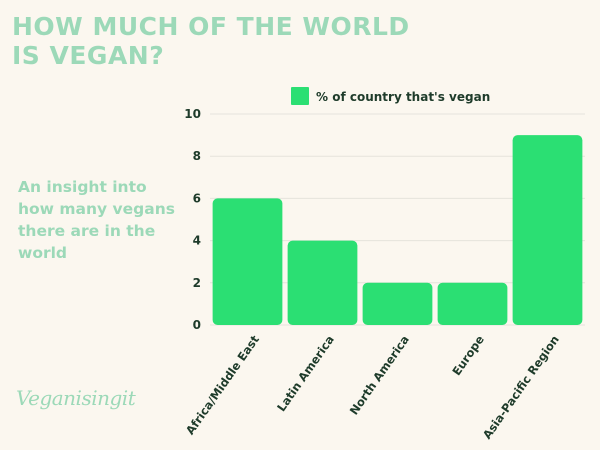  What do you see at coordinates (211, 26) in the screenshot?
I see `title-line-1: HOW MUCH OF THE WORLD` at bounding box center [211, 26].